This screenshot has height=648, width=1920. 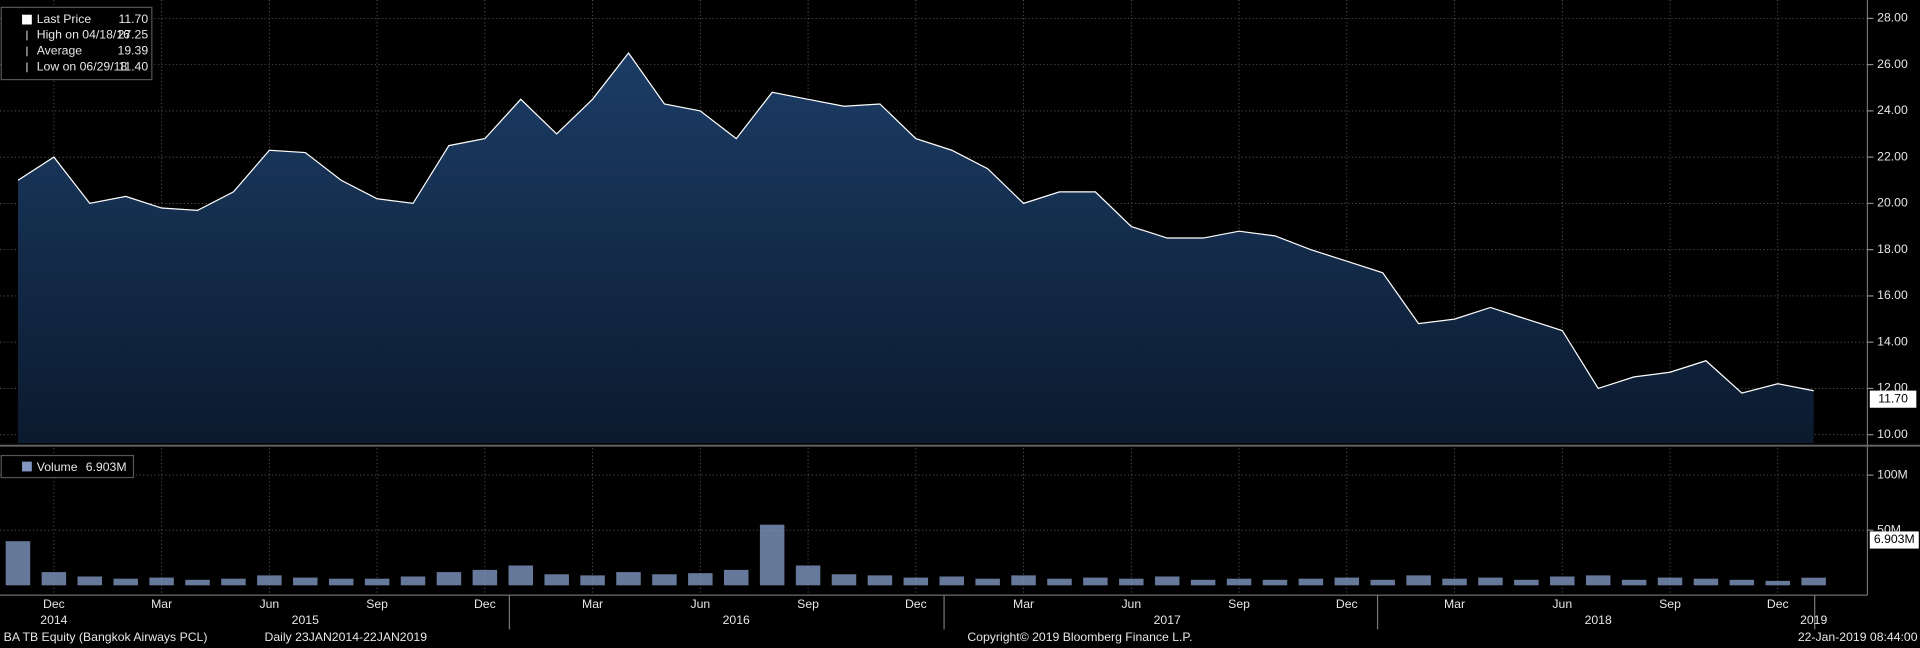 I want to click on year-label: 2017, so click(x=1167, y=620).